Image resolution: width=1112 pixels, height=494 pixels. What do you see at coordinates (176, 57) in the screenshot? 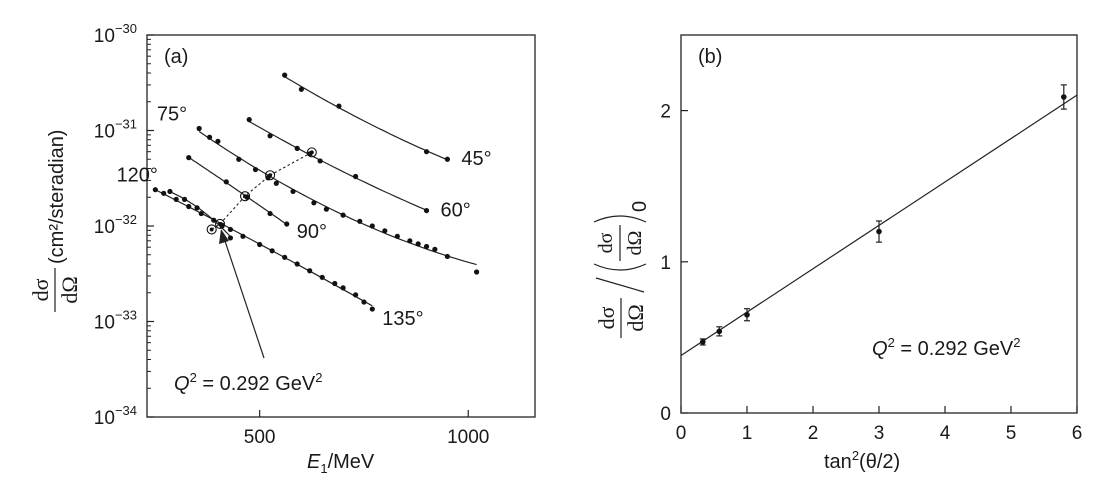
I see `panel-a-label: (a)` at bounding box center [176, 57].